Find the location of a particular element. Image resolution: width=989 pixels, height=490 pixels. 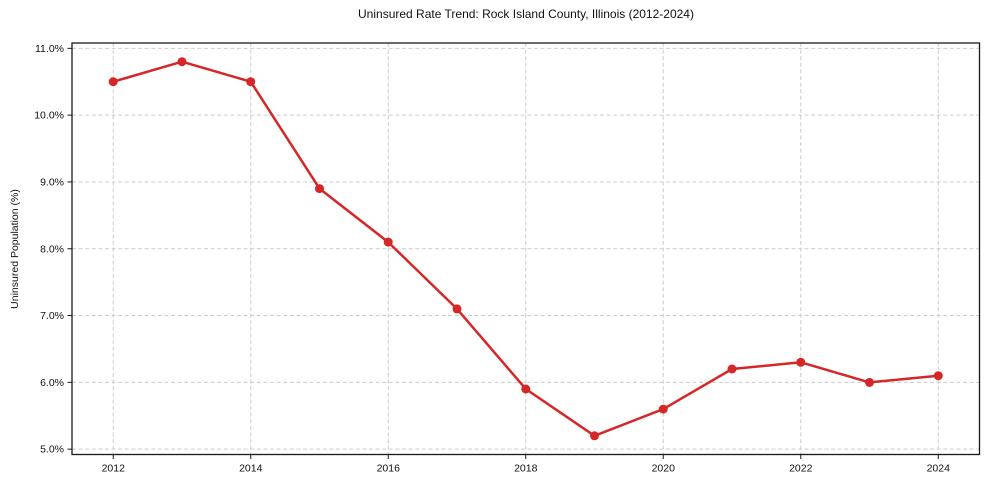

data-point-2013 is located at coordinates (182, 62).